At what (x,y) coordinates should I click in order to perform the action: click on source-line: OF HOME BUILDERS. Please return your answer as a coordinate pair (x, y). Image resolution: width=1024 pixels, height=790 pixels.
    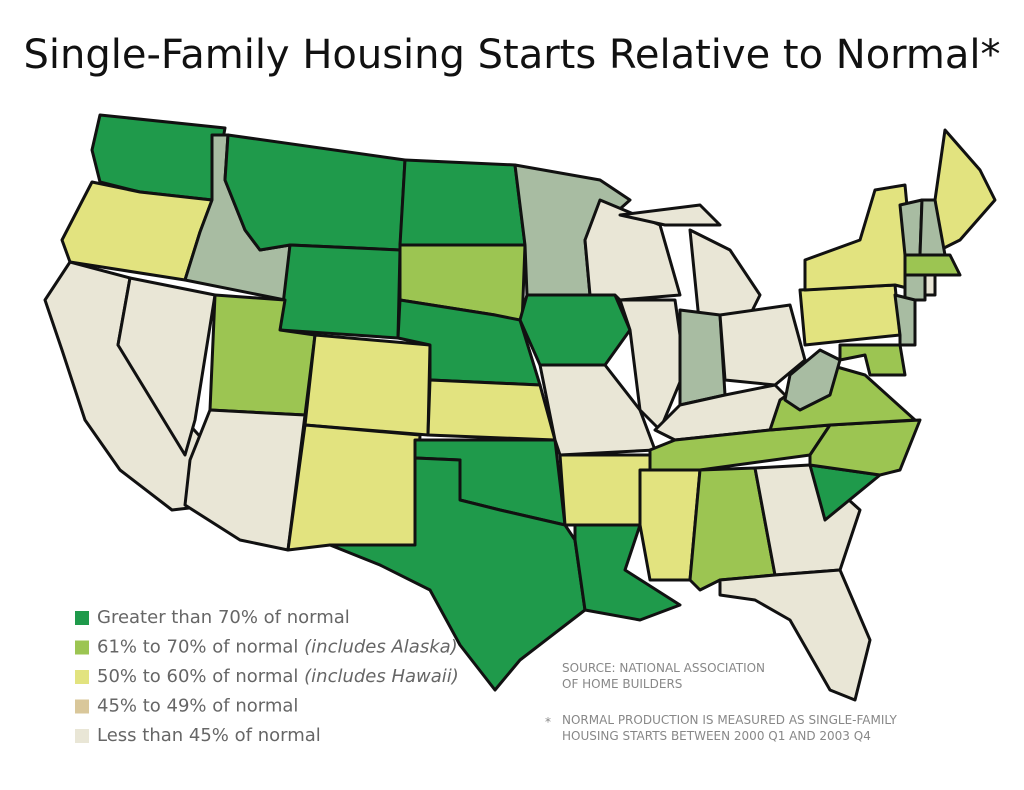
    Looking at the image, I should click on (622, 684).